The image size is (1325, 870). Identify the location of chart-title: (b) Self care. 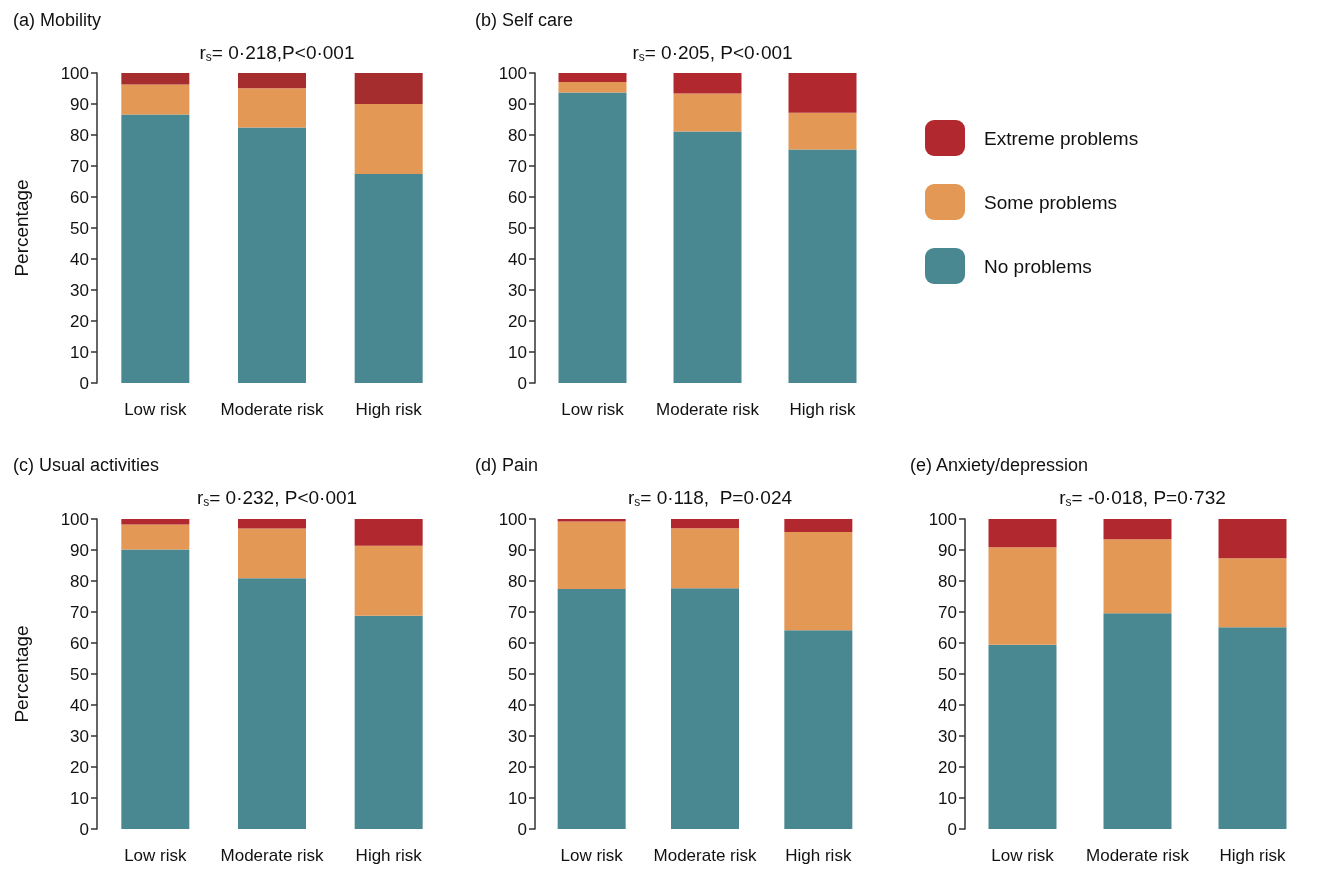
(524, 20).